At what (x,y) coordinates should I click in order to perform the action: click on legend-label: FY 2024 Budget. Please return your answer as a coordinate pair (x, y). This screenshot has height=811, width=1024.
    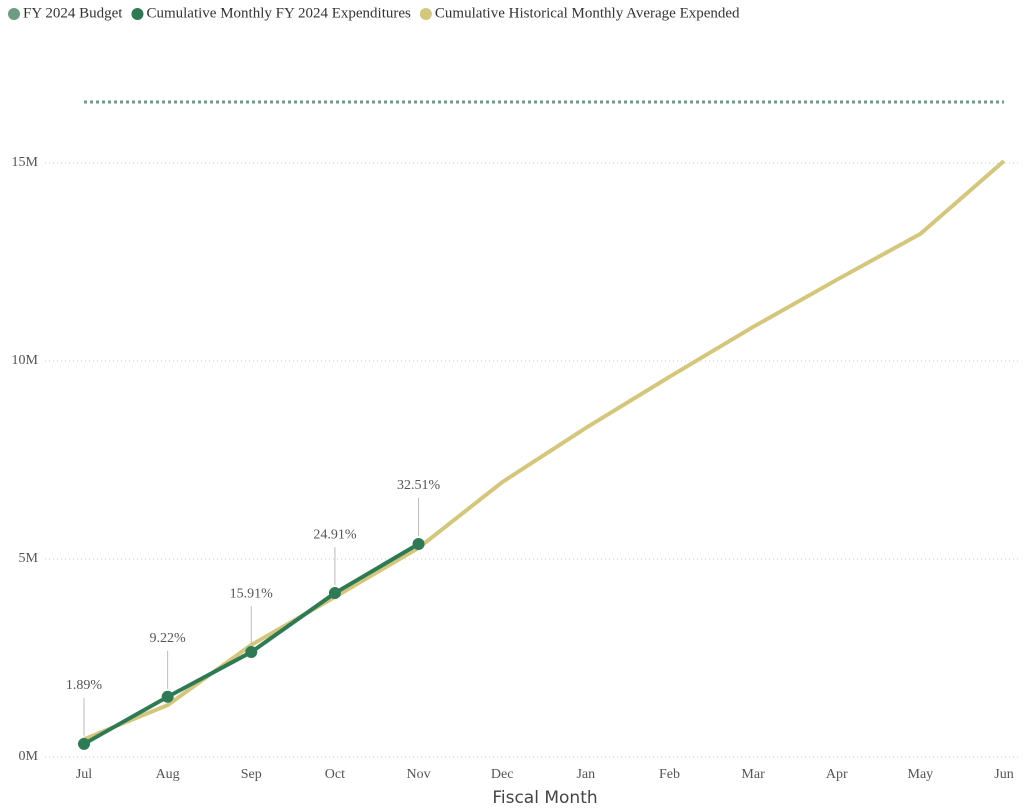
    Looking at the image, I should click on (73, 13).